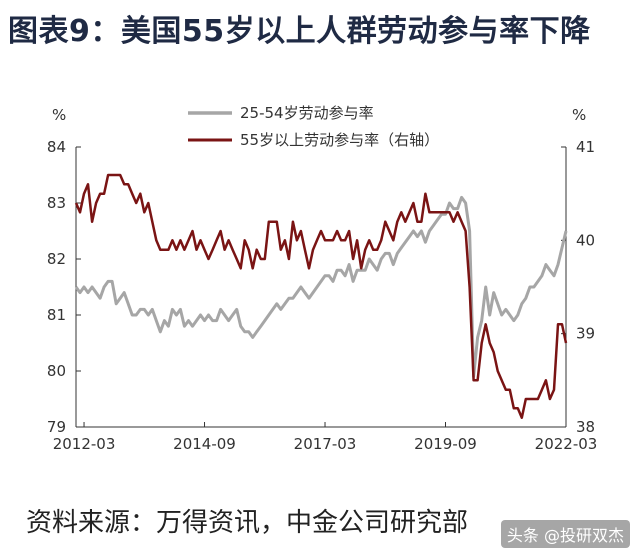 The width and height of the screenshot is (640, 558). Describe the element at coordinates (585, 240) in the screenshot. I see `y-right-tick-label: 40` at that location.